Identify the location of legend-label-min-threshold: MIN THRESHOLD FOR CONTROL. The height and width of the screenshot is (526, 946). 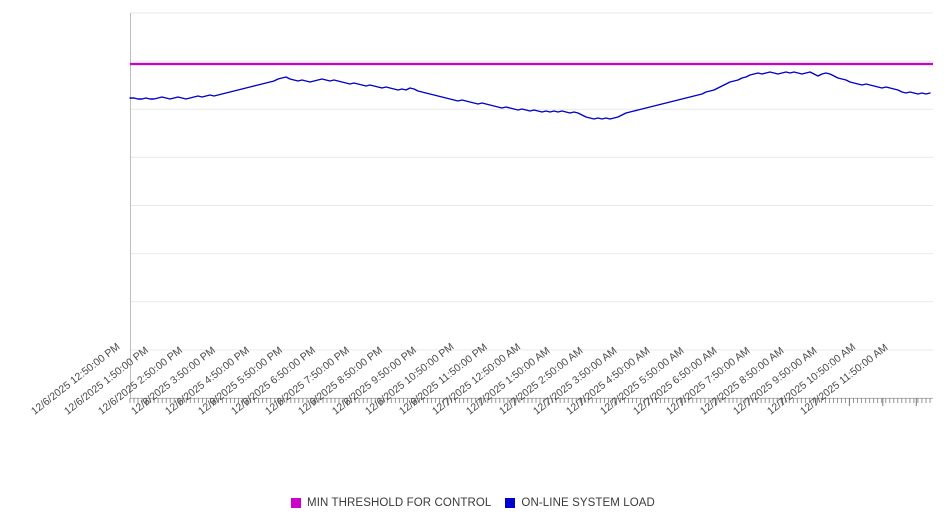
(399, 503).